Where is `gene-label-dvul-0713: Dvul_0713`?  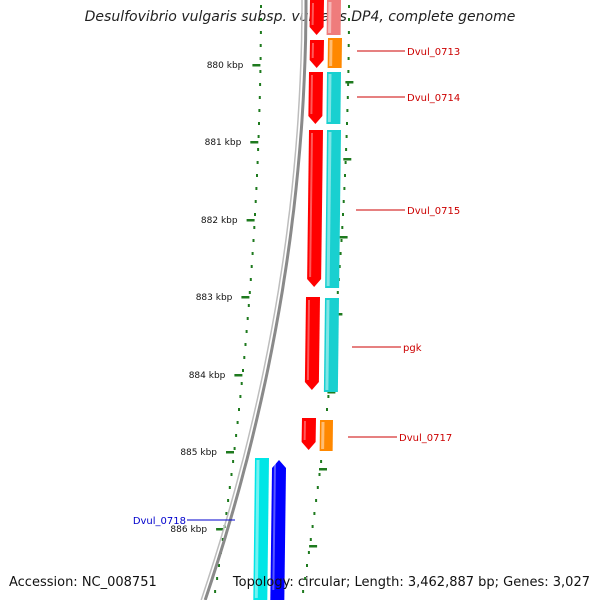
gene-label-dvul-0713: Dvul_0713 is located at coordinates (433, 52).